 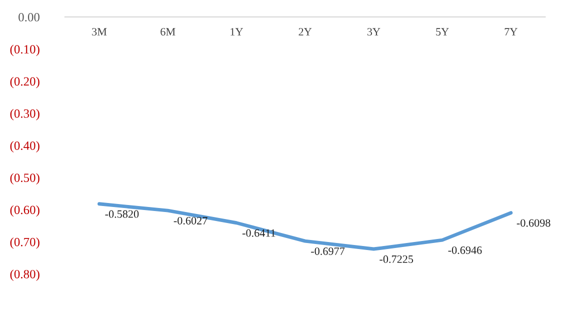 I want to click on x-tick-label: 3Y, so click(x=373, y=32).